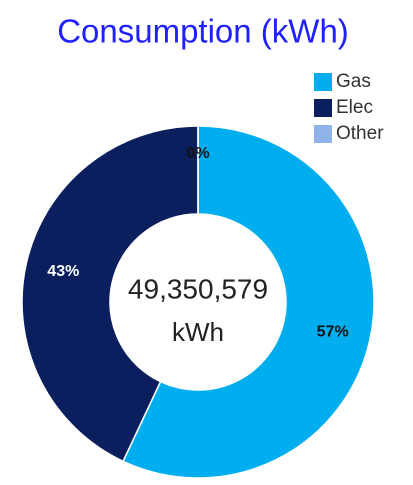 The width and height of the screenshot is (413, 485). Describe the element at coordinates (198, 332) in the screenshot. I see `center-unit: kWh` at that location.